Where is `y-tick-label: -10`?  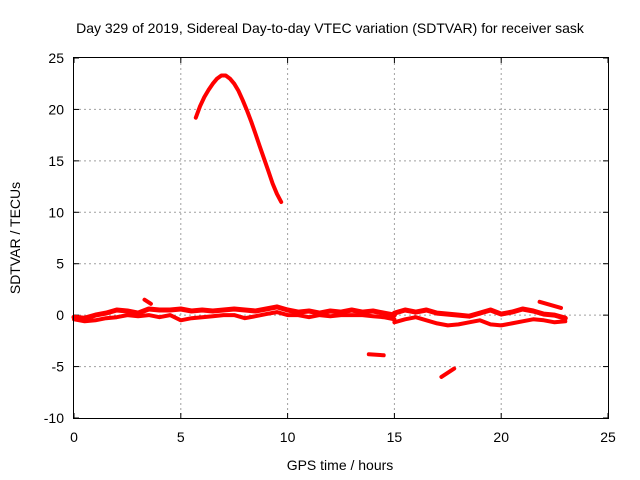 y-tick-label: -10 is located at coordinates (54, 418).